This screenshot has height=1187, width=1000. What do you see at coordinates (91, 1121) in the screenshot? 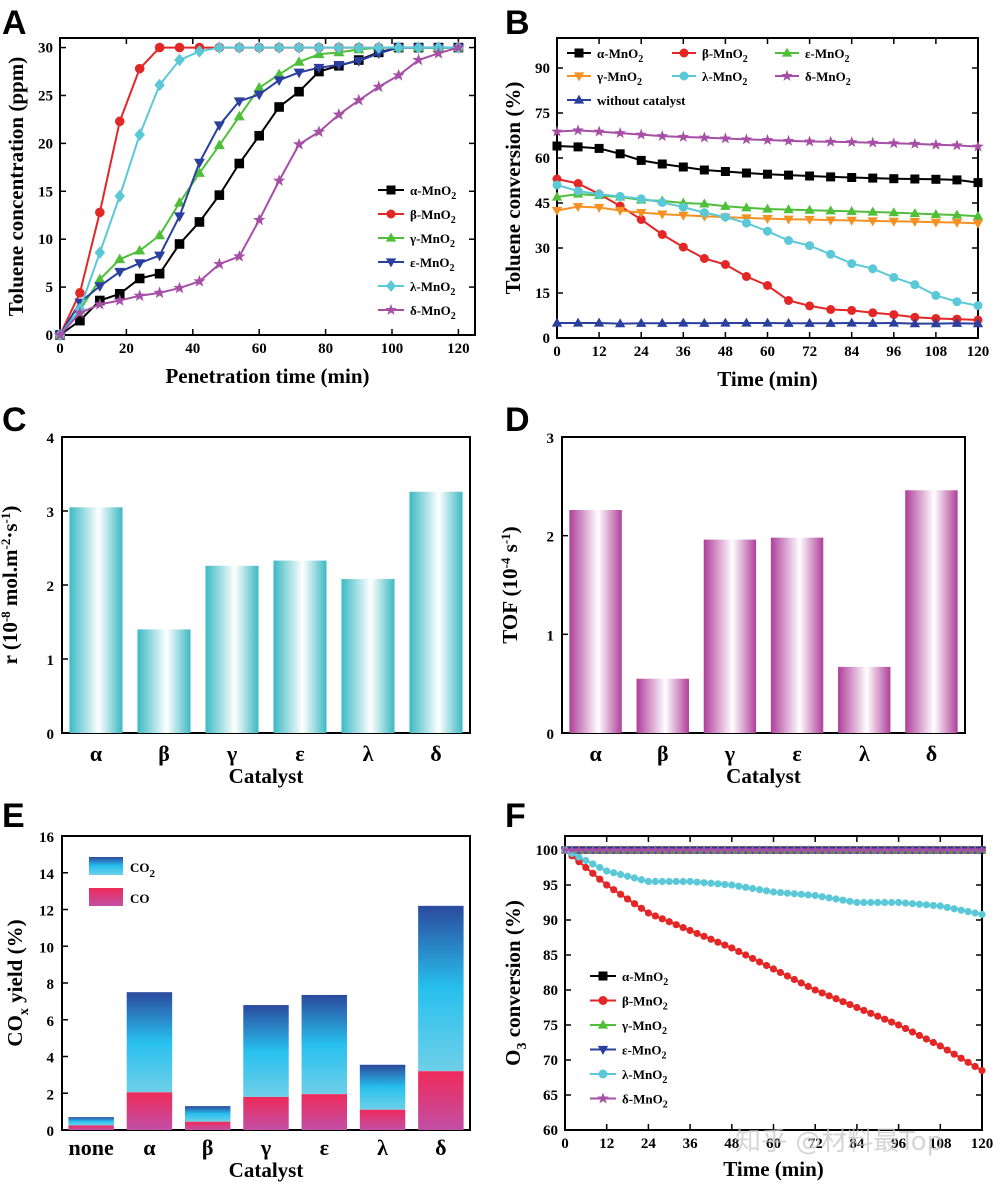
I see `bar-co2-none` at bounding box center [91, 1121].